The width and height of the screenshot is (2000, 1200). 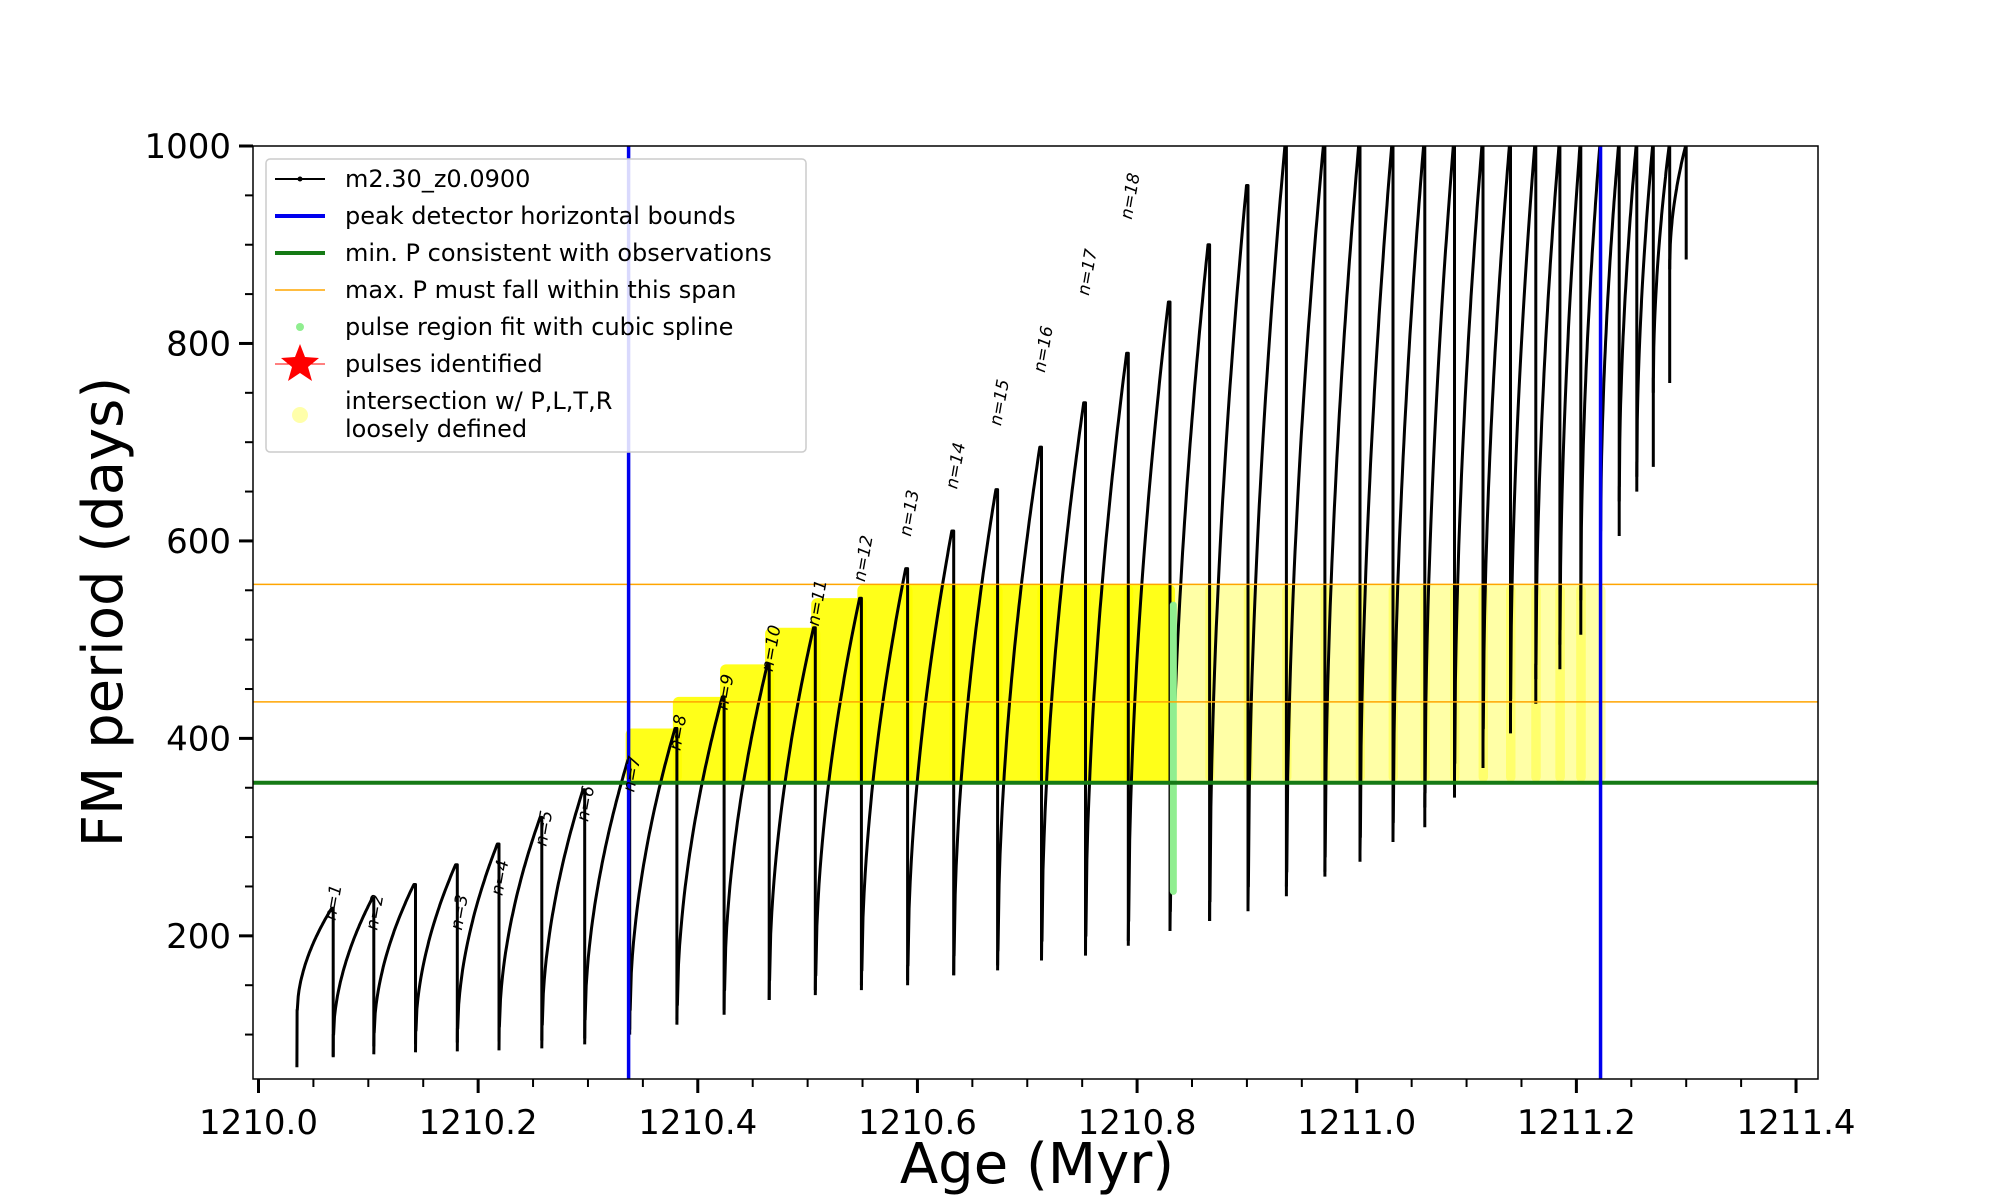 What do you see at coordinates (436, 429) in the screenshot?
I see `legend-label-intersection-2: loosely defined` at bounding box center [436, 429].